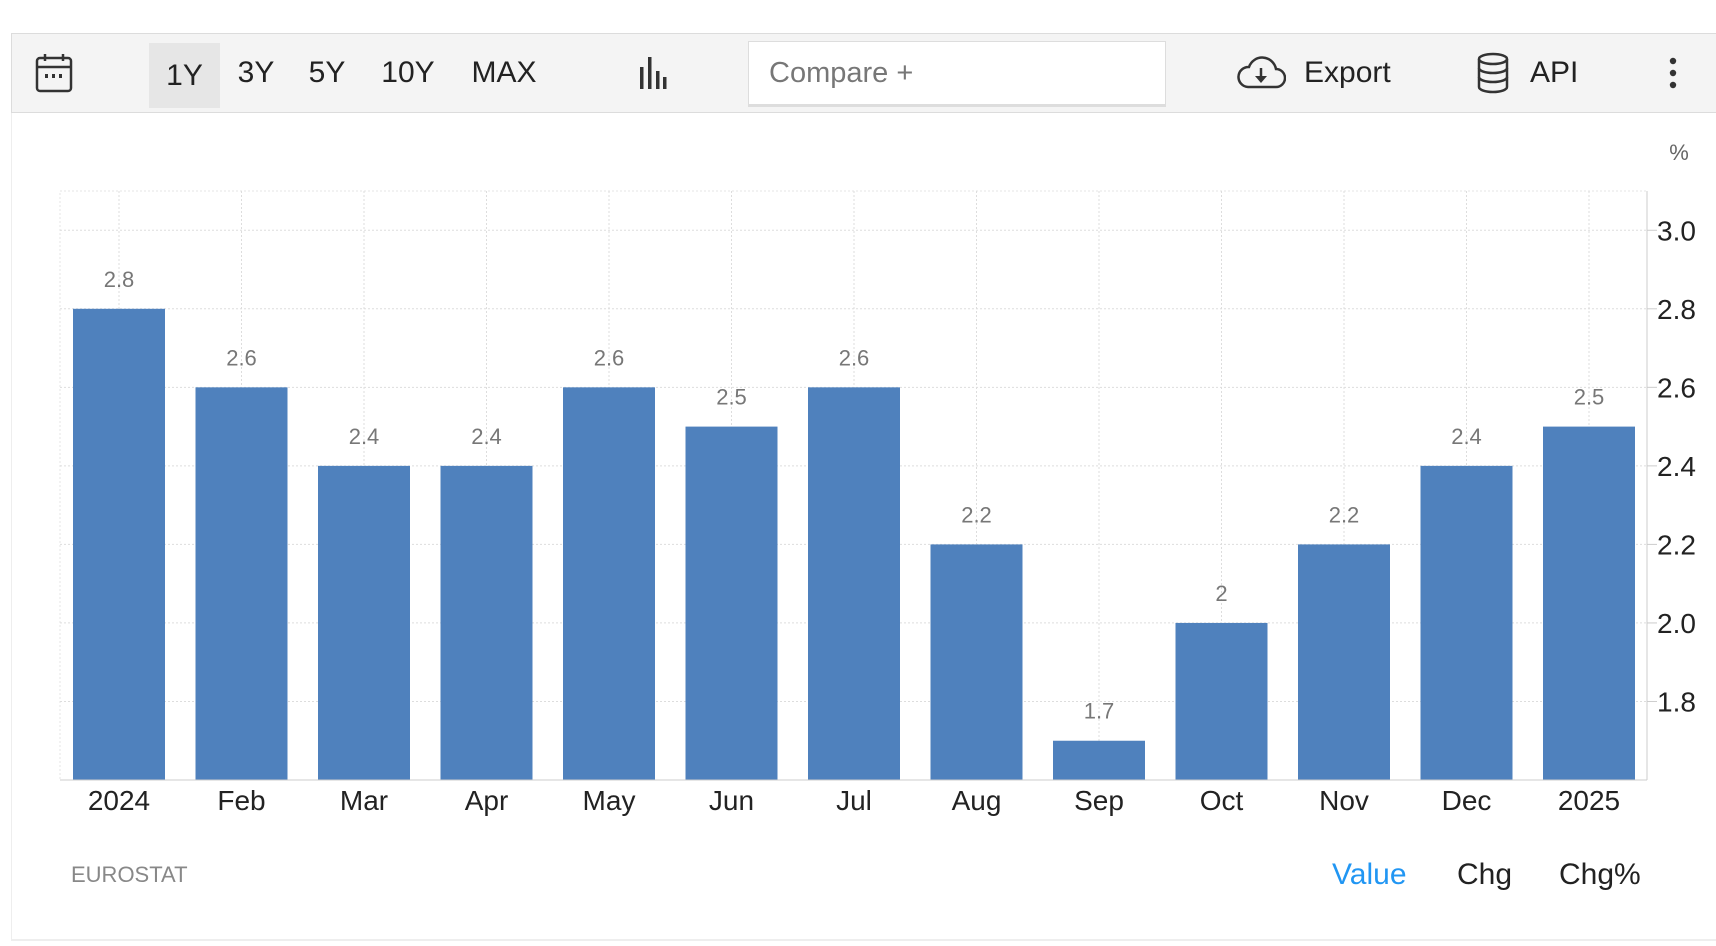 Image resolution: width=1716 pixels, height=946 pixels. Describe the element at coordinates (241, 583) in the screenshot. I see `bar-Feb` at that location.